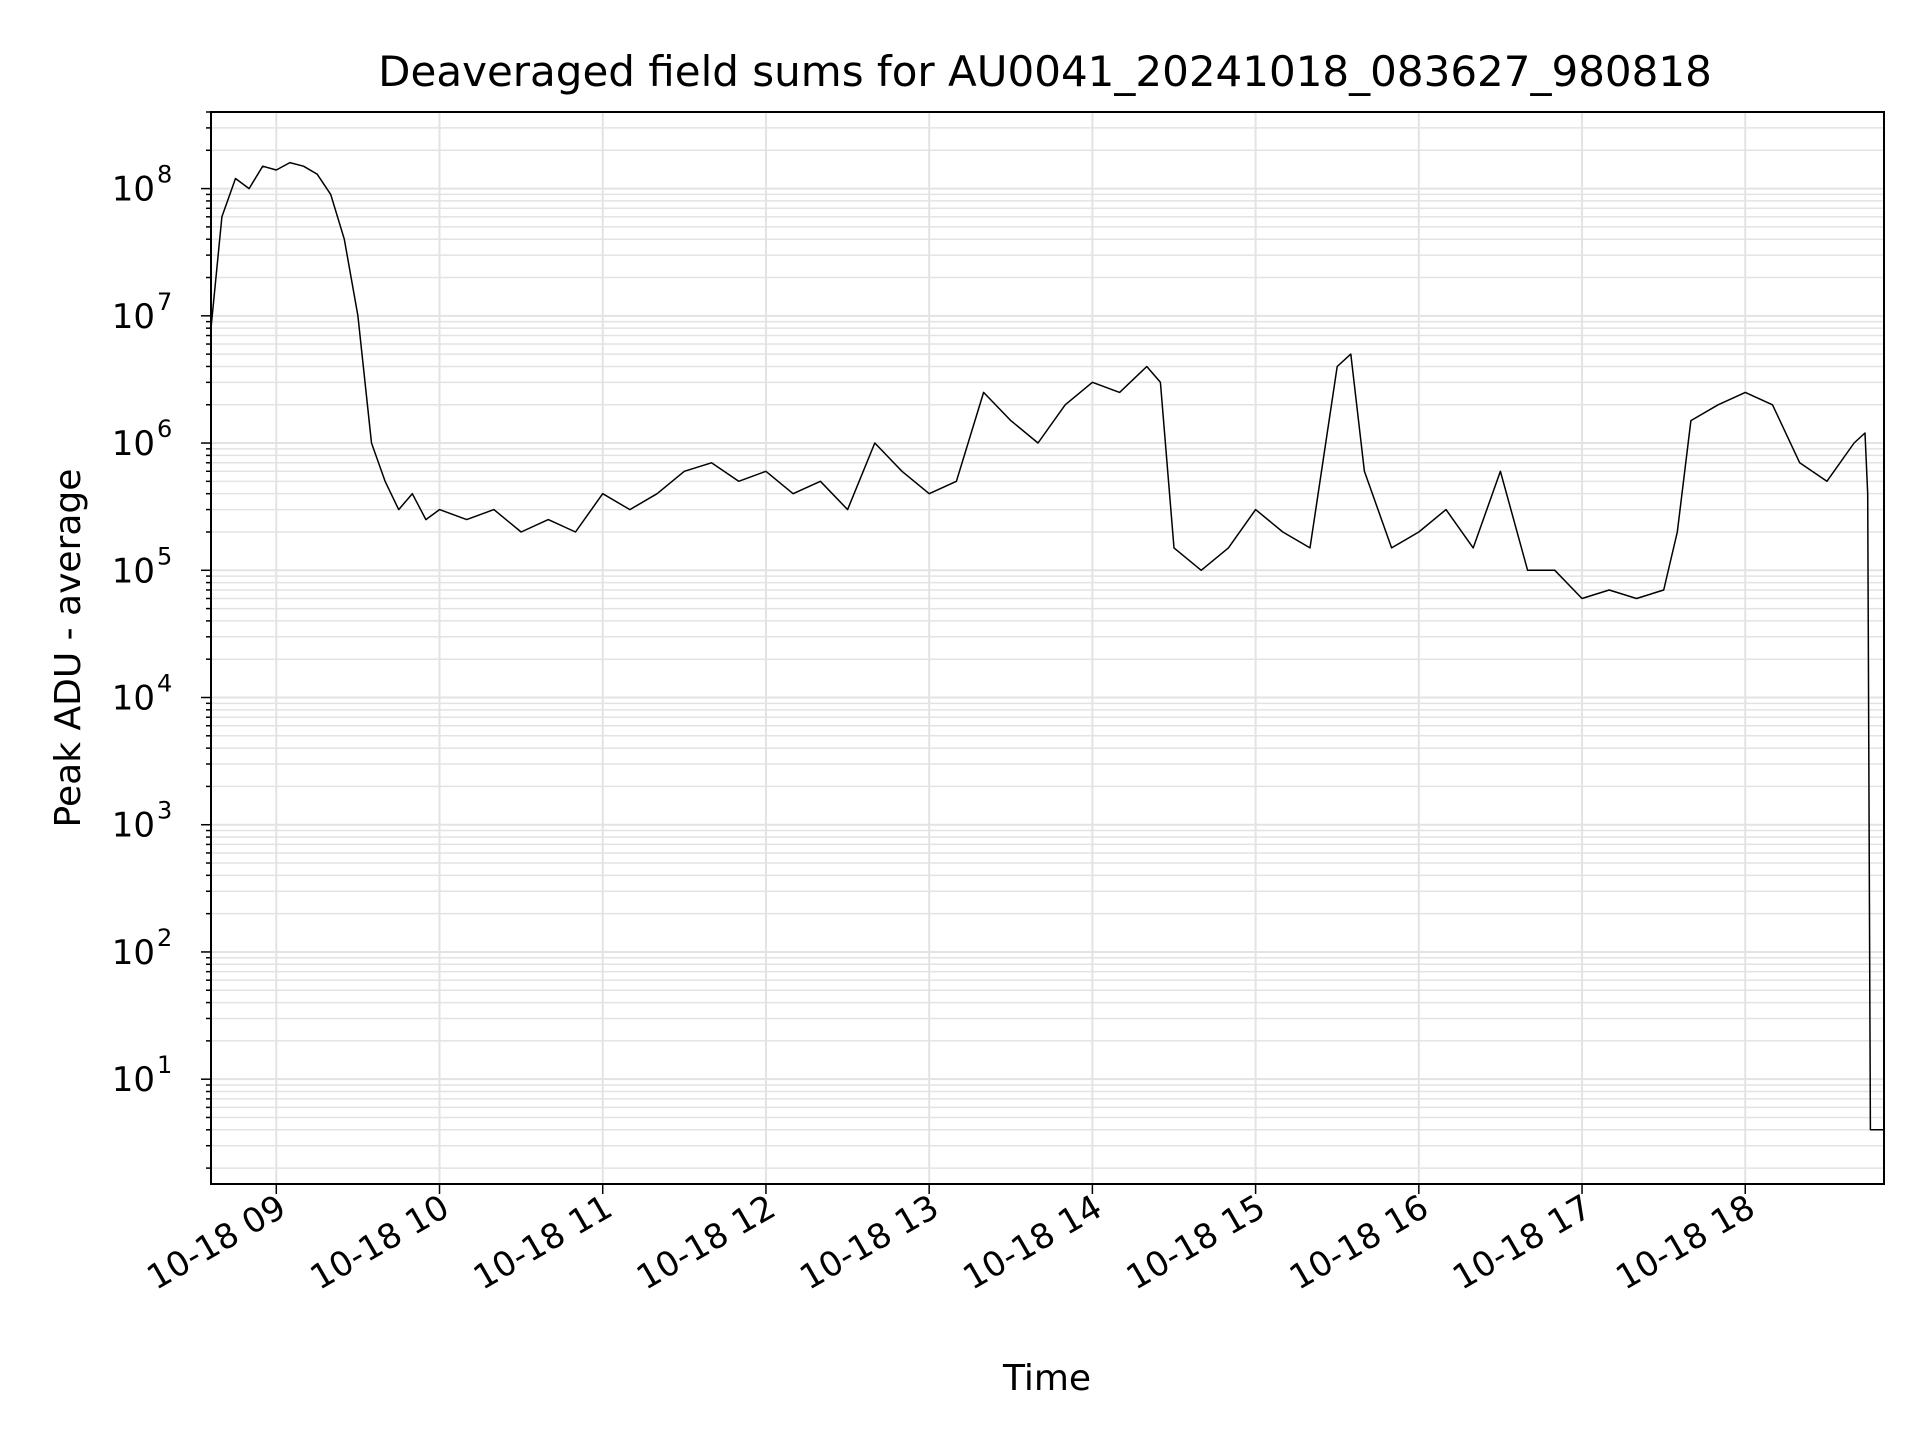 This screenshot has height=1440, width=1920. Describe the element at coordinates (380, 1242) in the screenshot. I see `x-tick-label: 10-18 10` at that location.